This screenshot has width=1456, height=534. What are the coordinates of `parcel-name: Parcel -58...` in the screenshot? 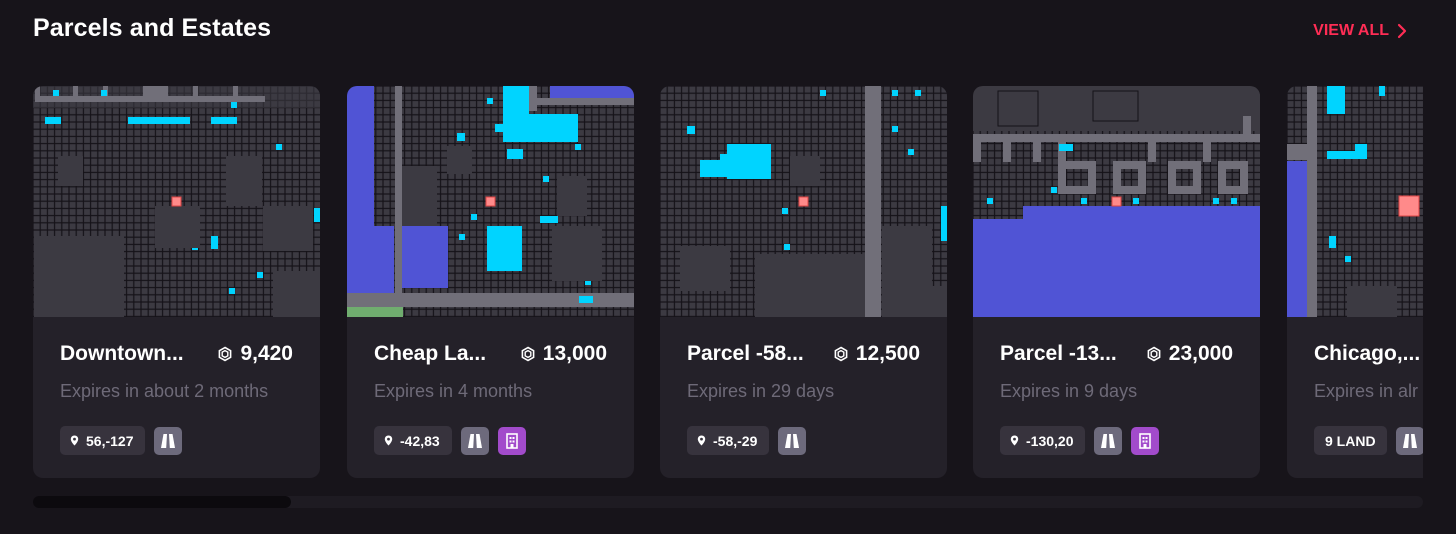 It's located at (745, 353).